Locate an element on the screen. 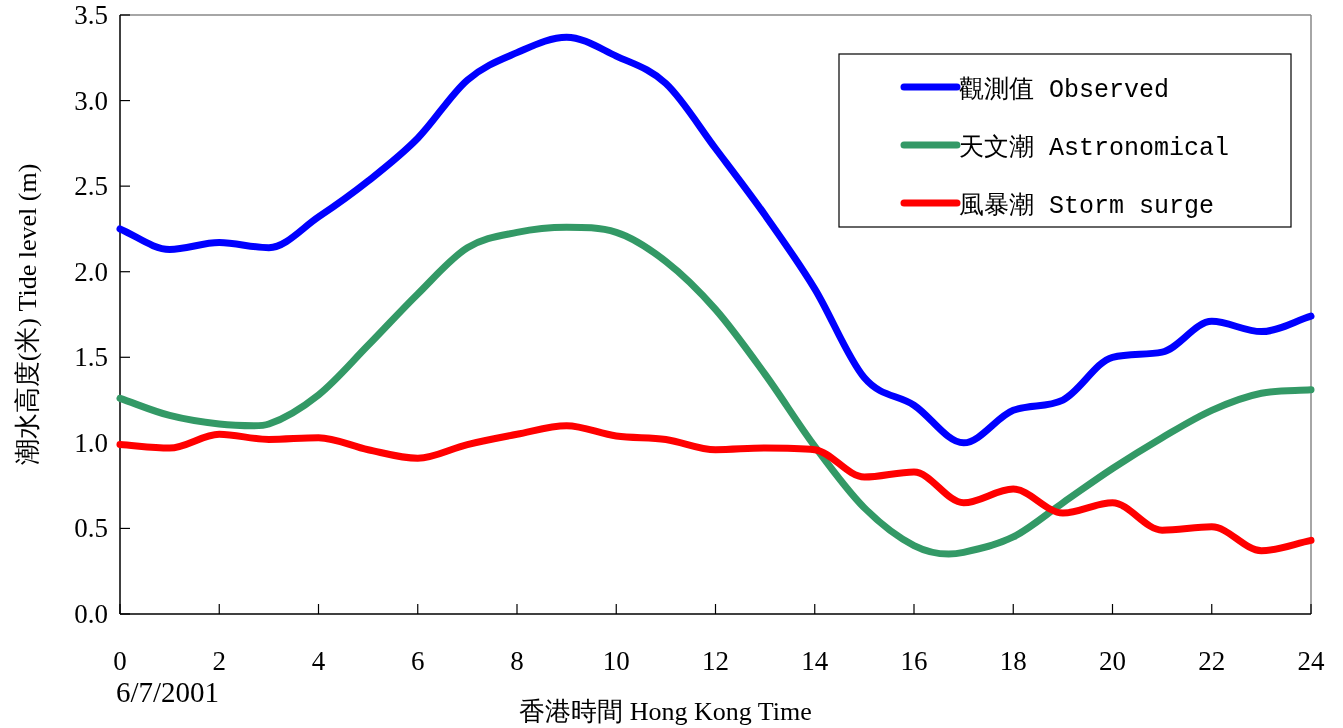  y-tick-label: 3.5 is located at coordinates (91, 15).